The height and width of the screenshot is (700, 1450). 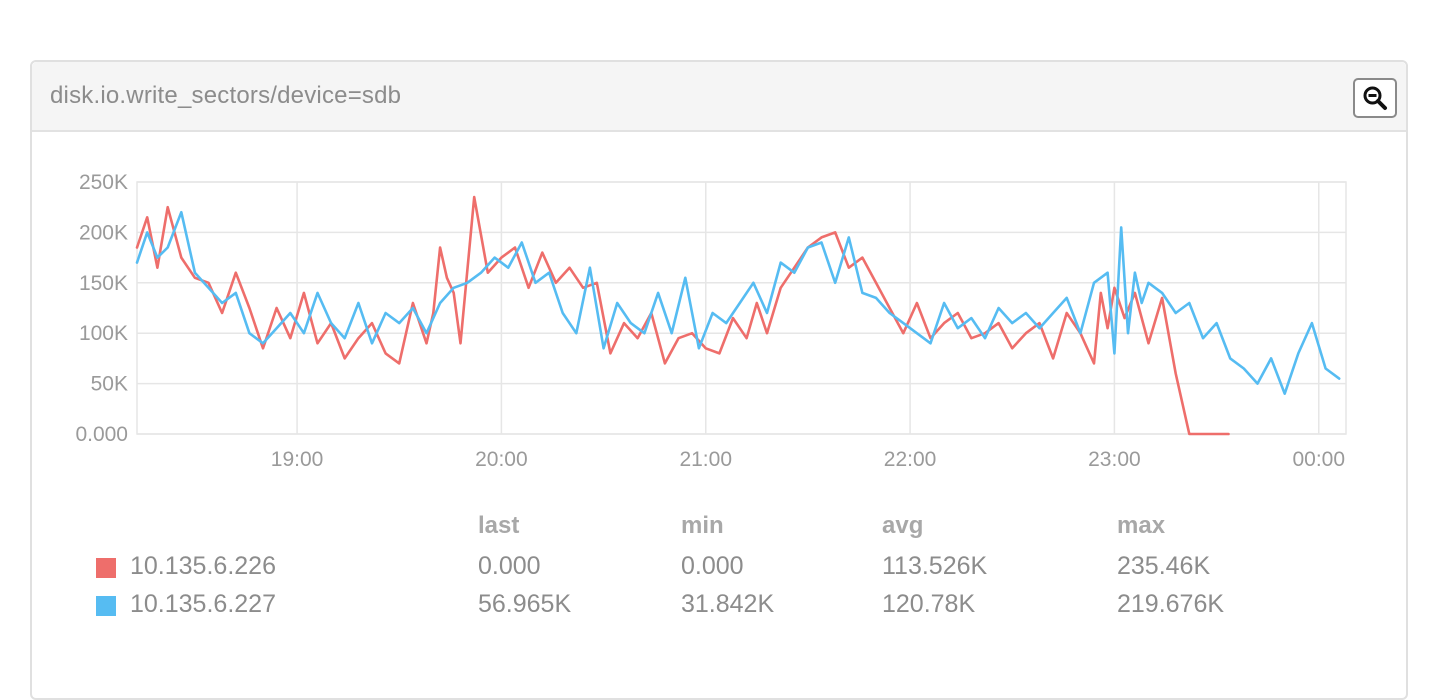 I want to click on x-tick-label: 21:00, so click(x=705, y=459).